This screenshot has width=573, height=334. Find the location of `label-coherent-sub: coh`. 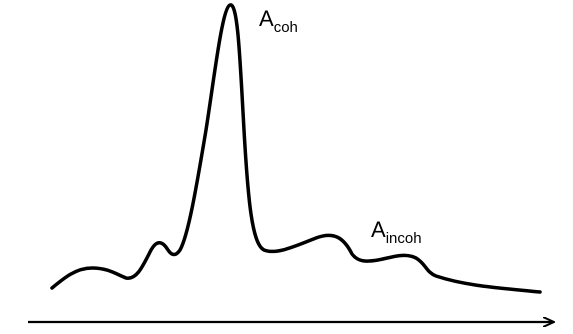

label-coherent-sub: coh is located at coordinates (286, 27).